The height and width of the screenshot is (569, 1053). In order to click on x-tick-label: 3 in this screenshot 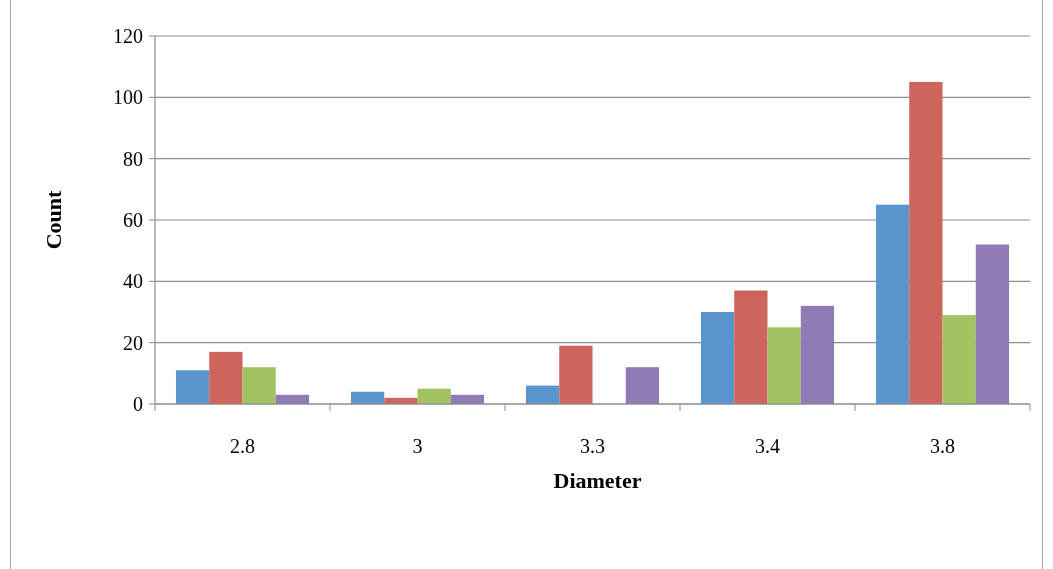, I will do `click(417, 446)`.